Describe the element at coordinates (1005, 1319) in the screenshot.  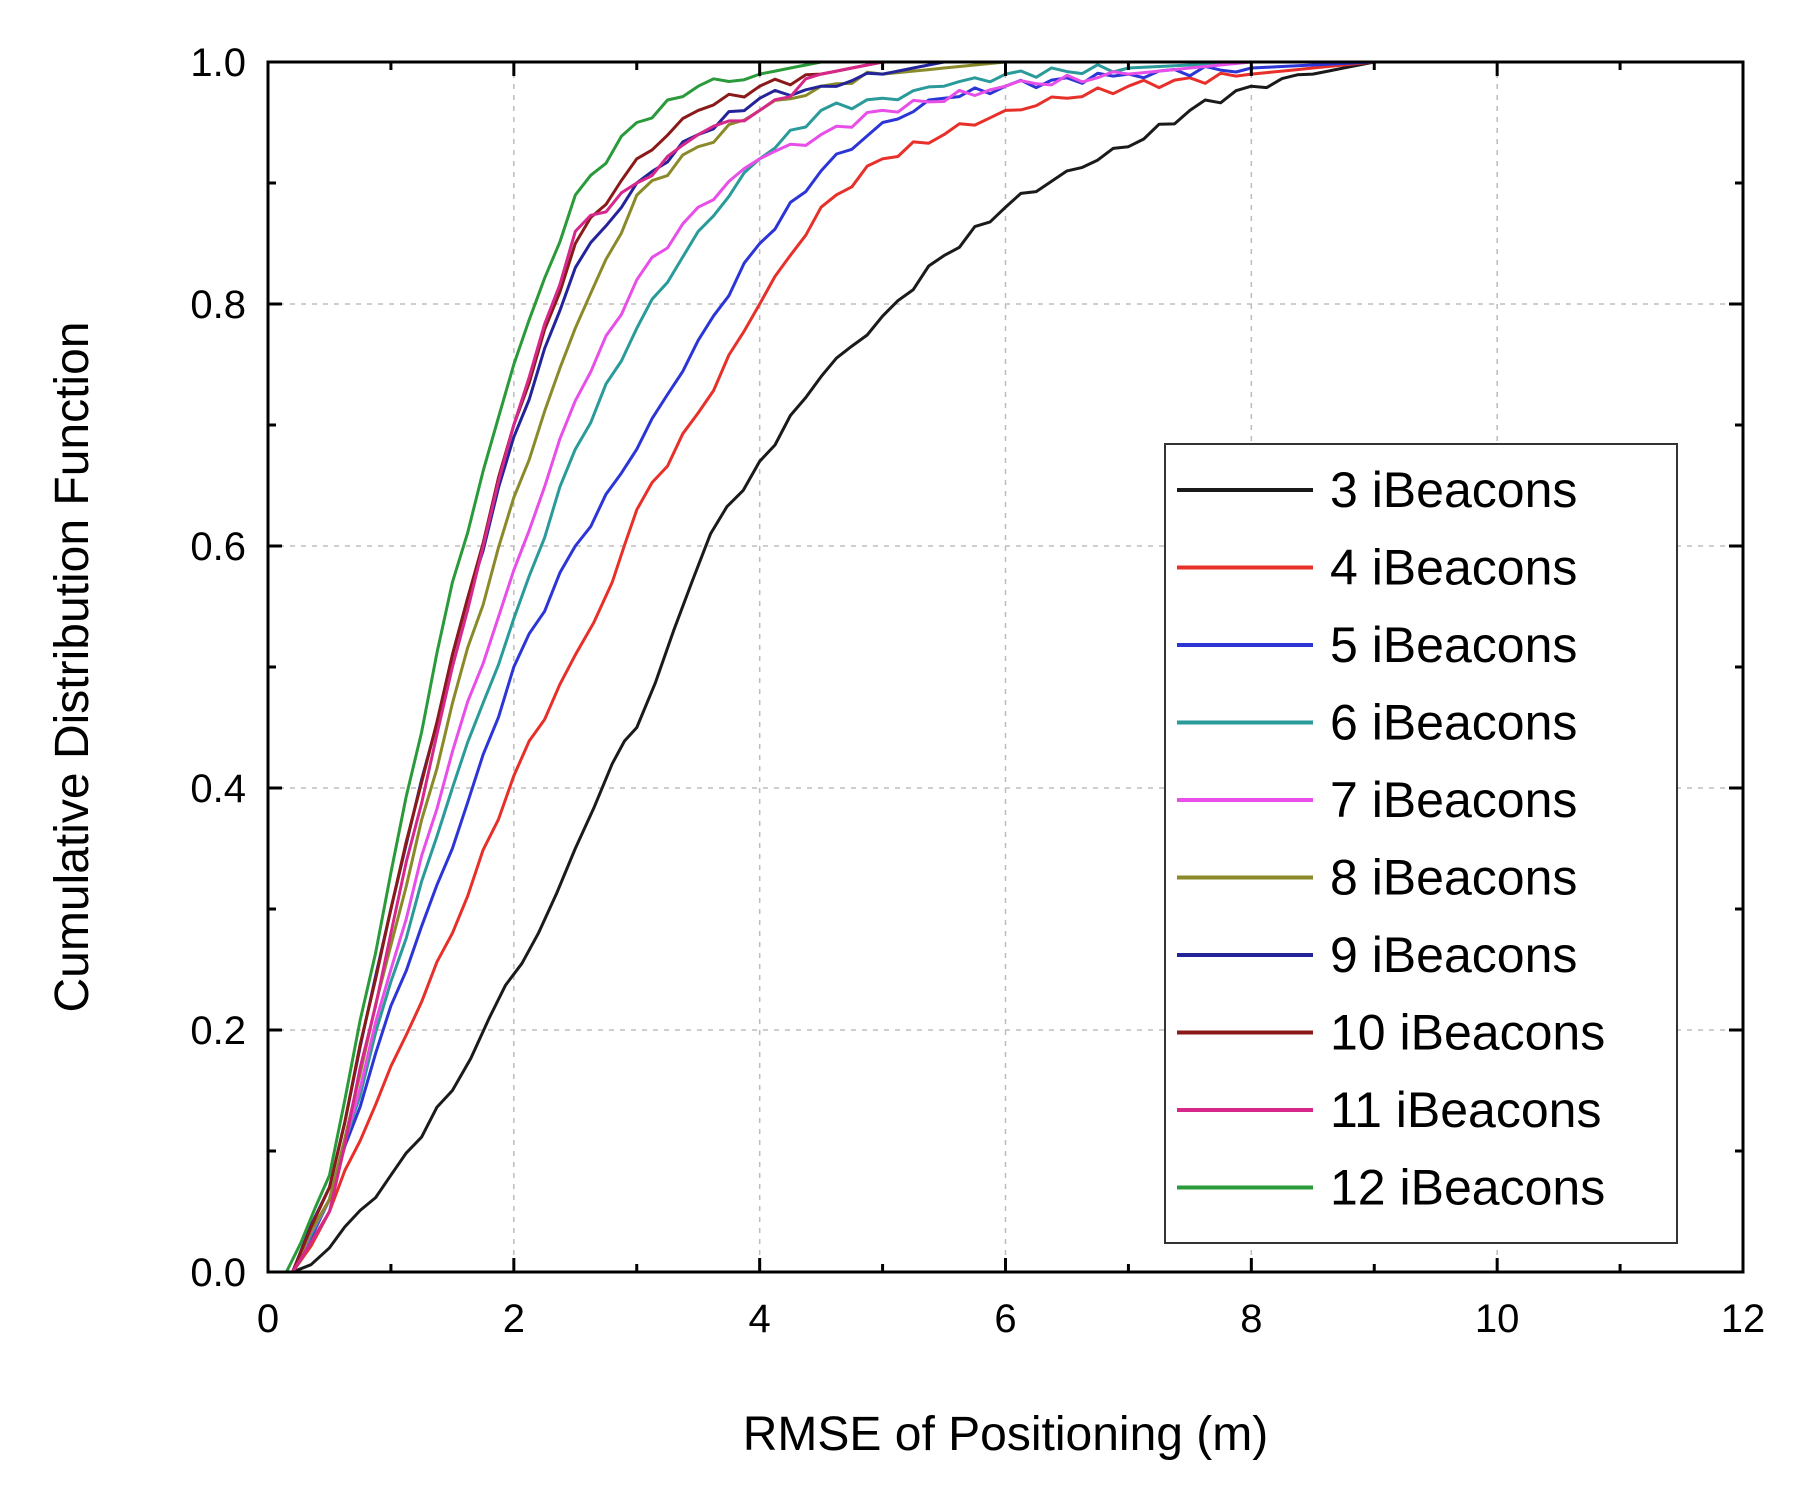
I see `x-tick-label: 6` at that location.